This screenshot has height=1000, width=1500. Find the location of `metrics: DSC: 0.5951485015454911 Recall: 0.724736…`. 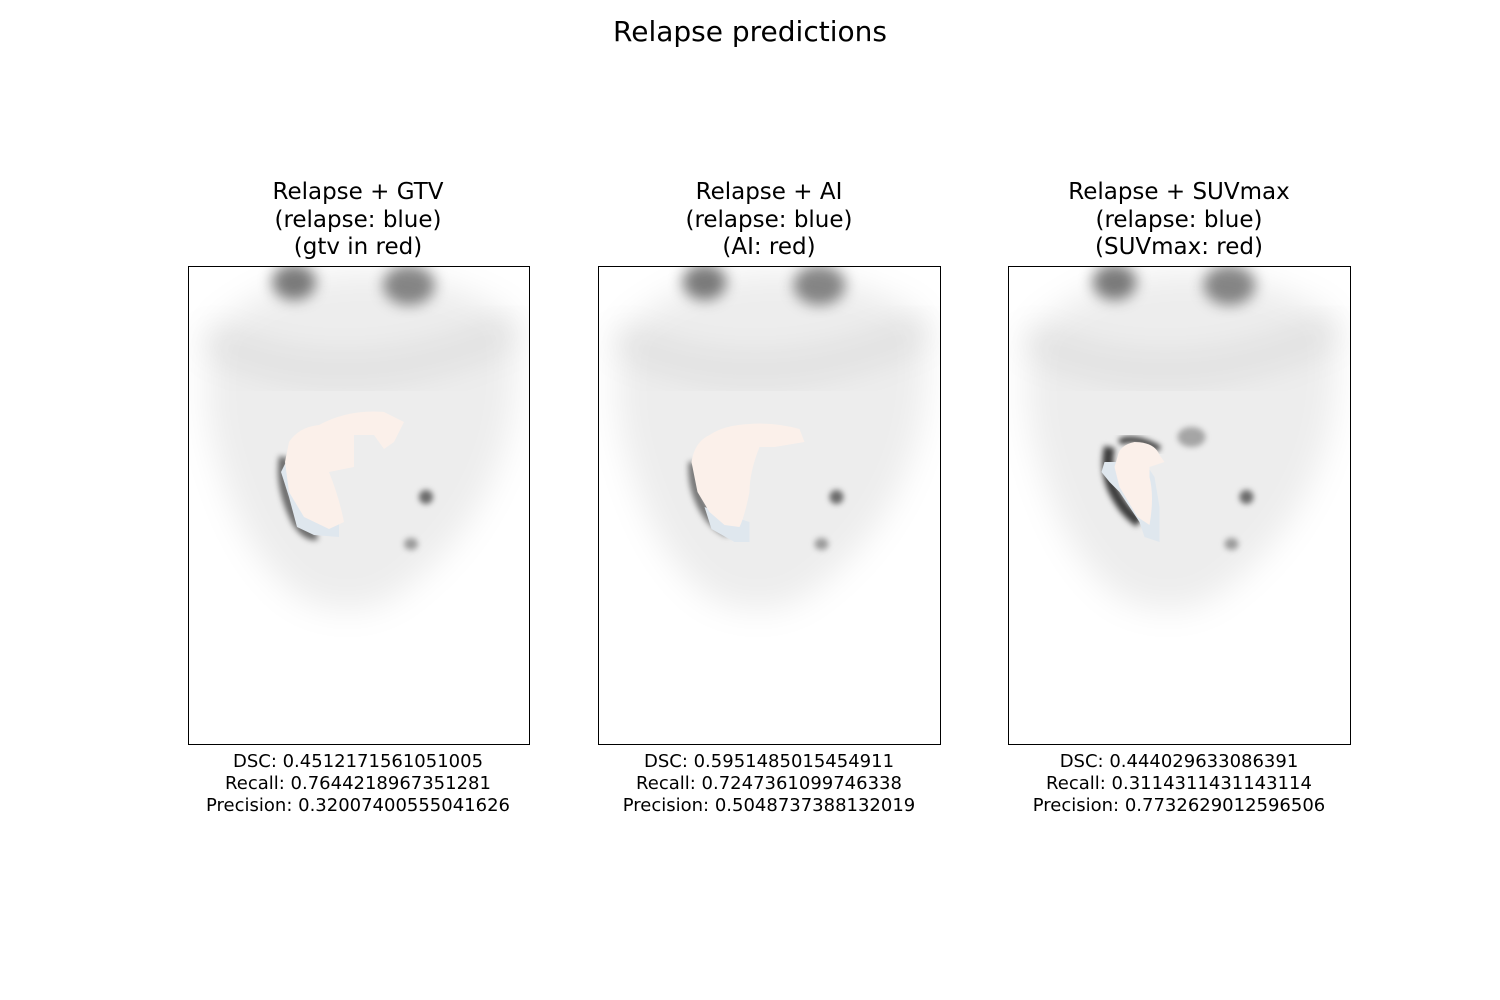

metrics: DSC: 0.5951485015454911 Recall: 0.724736… is located at coordinates (769, 784).